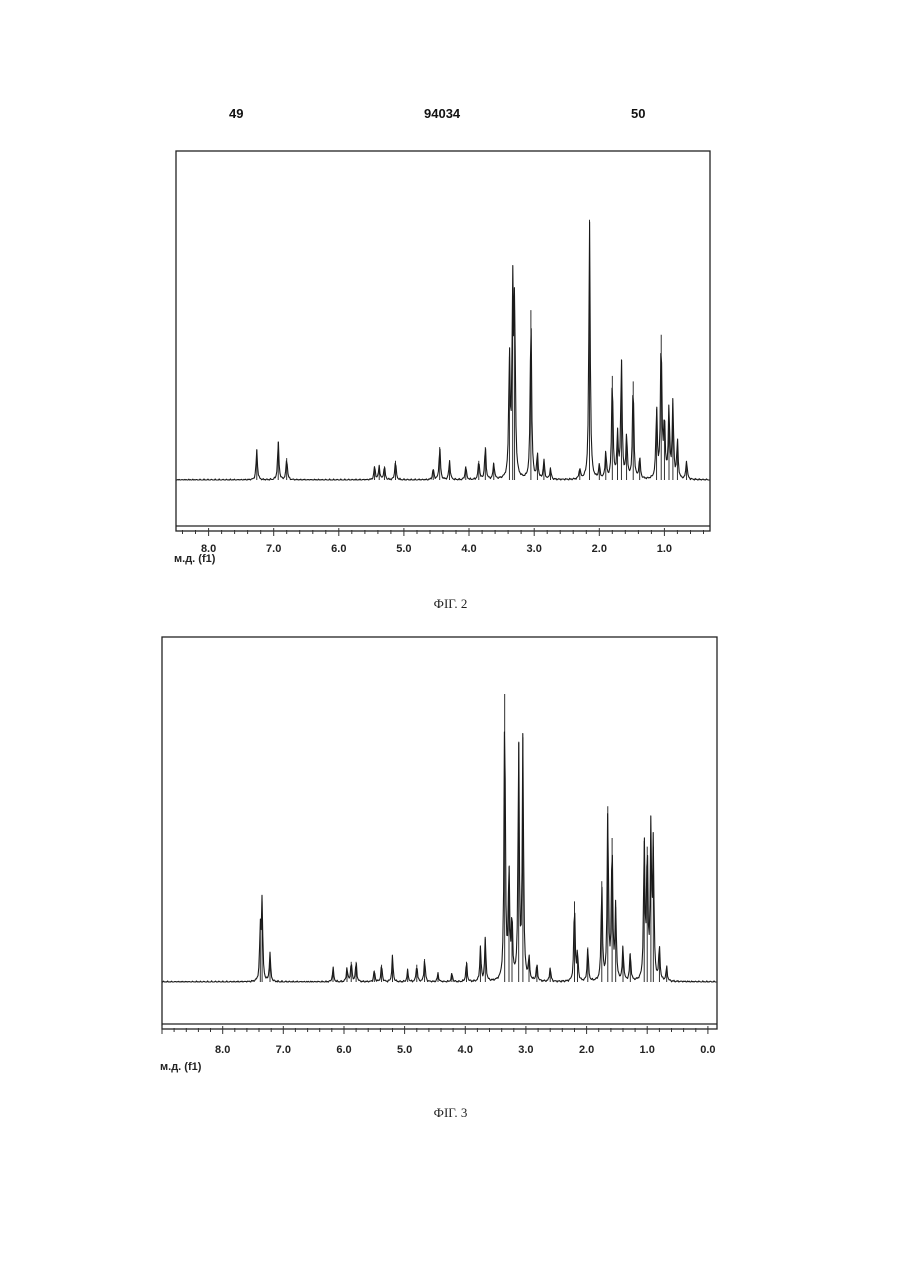  What do you see at coordinates (707, 1050) in the screenshot?
I see `x-tick-label: 0.0` at bounding box center [707, 1050].